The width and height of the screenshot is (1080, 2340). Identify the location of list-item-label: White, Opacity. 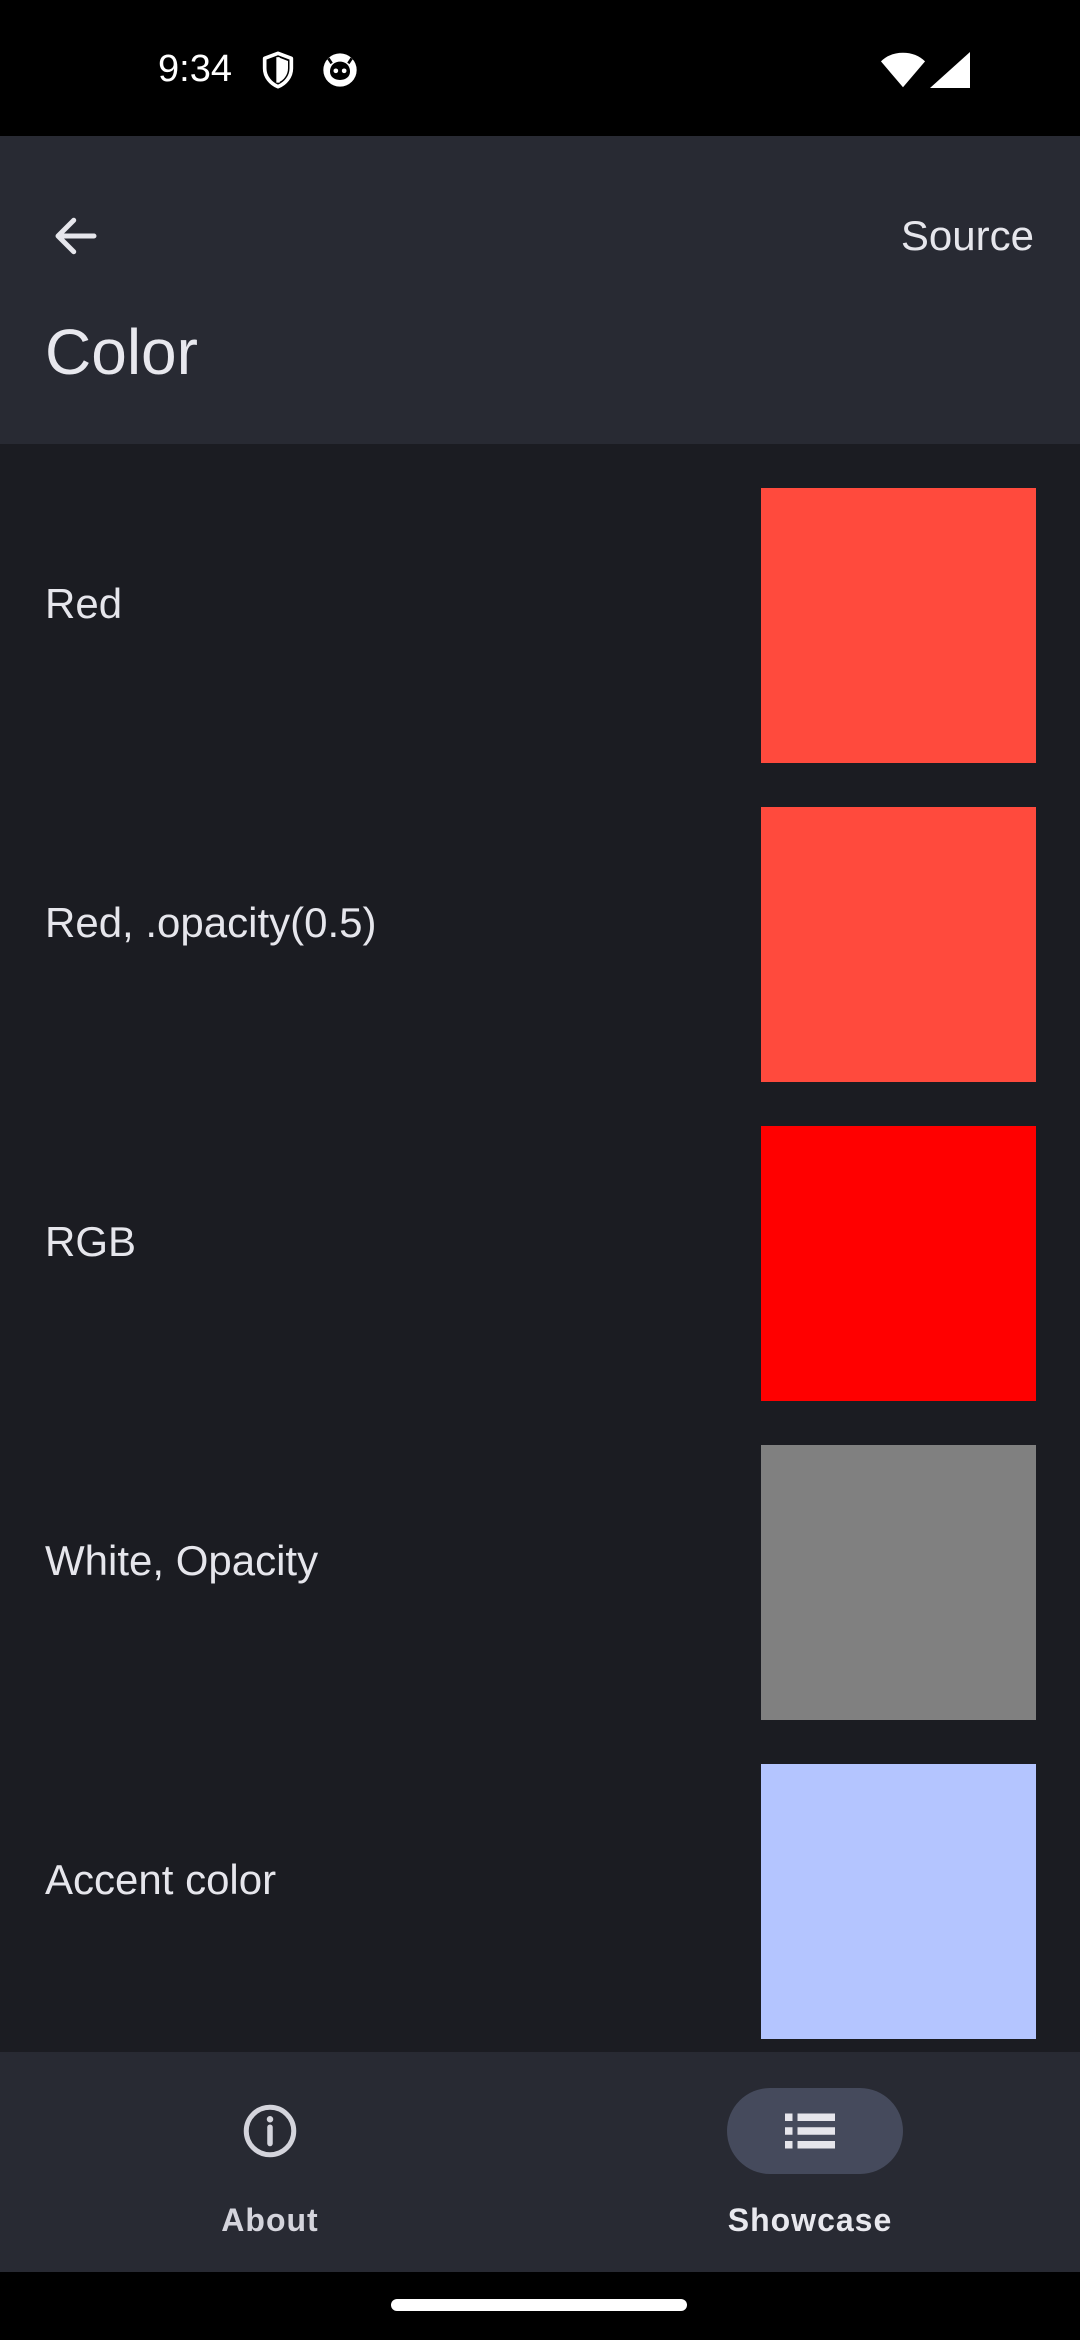
(182, 1560).